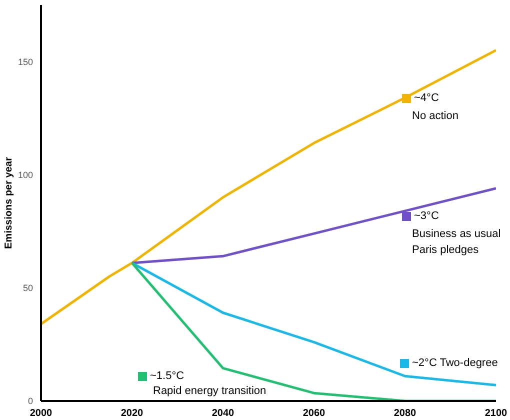 This screenshot has width=510, height=420. Describe the element at coordinates (426, 98) in the screenshot. I see `series-label: ~4°C` at that location.